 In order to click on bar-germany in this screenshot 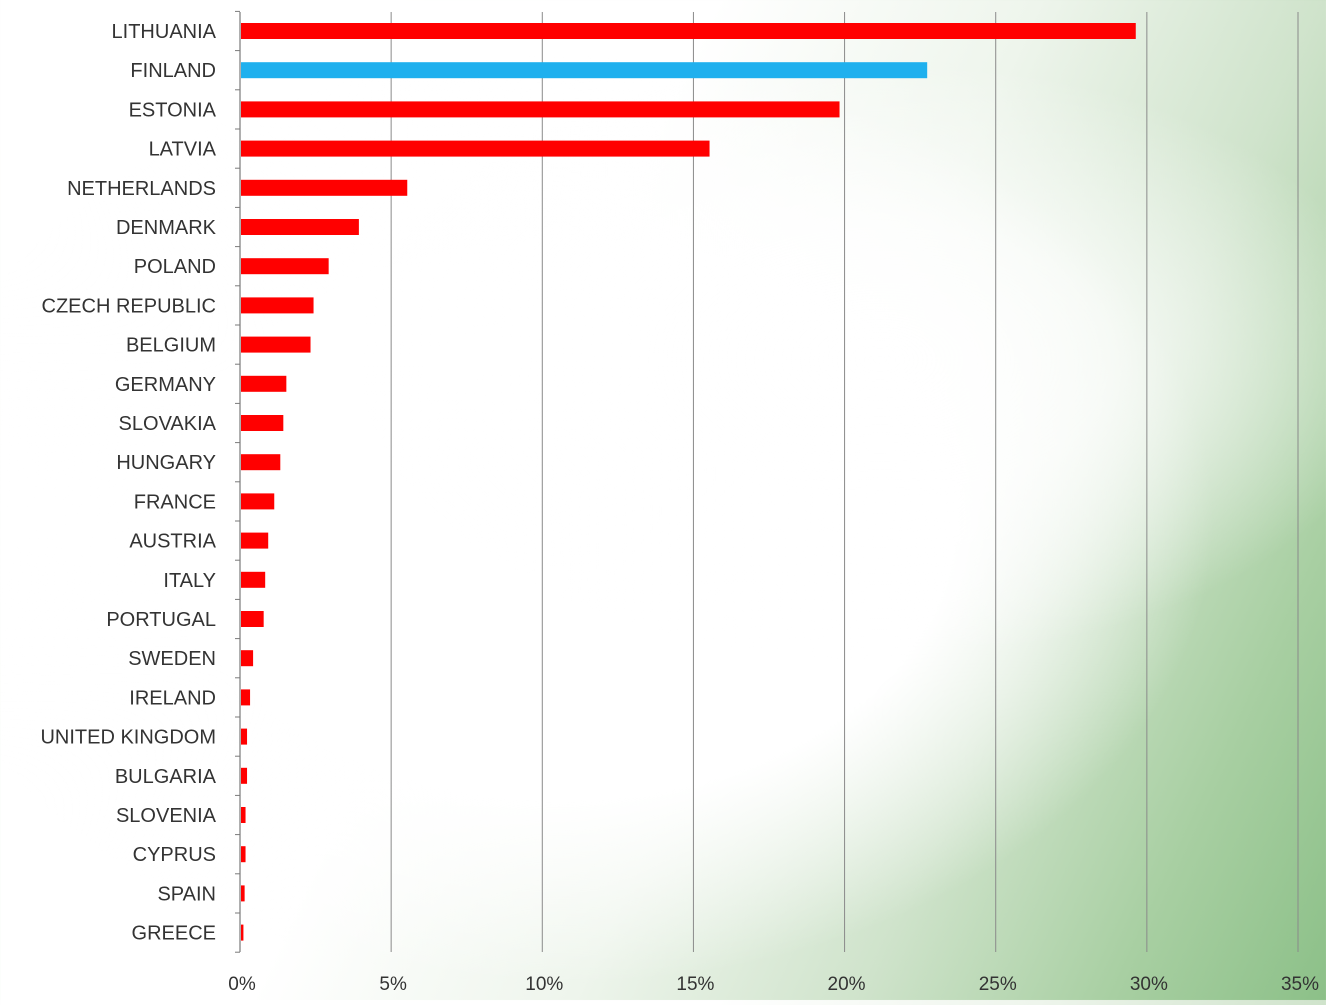, I will do `click(264, 383)`.